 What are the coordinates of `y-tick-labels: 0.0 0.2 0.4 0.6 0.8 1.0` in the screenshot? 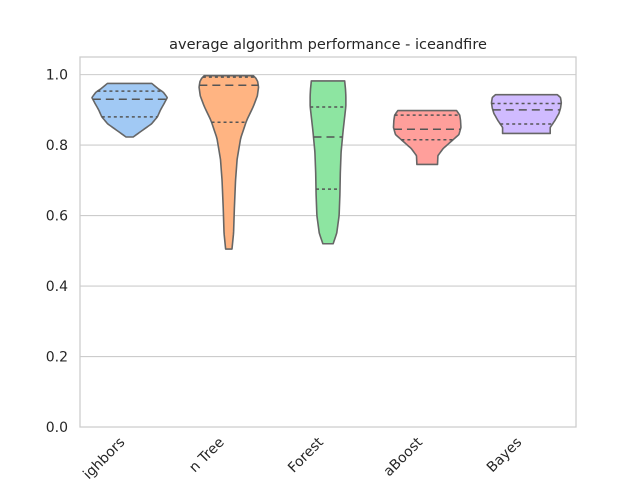 It's located at (57, 252).